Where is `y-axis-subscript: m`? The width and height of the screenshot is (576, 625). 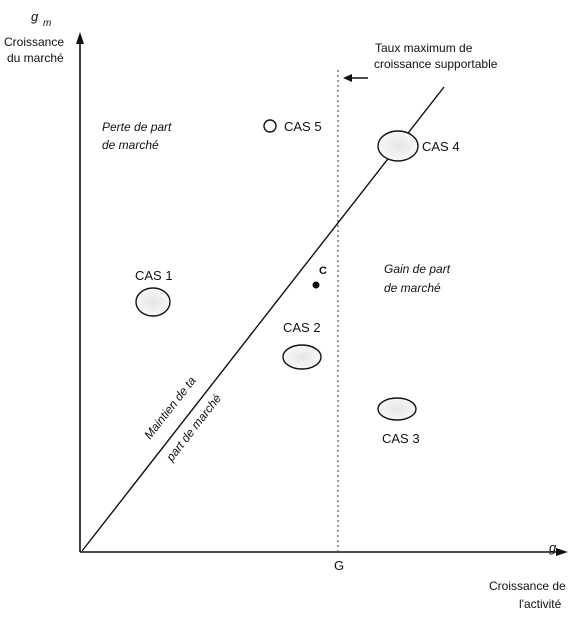 y-axis-subscript: m is located at coordinates (47, 23).